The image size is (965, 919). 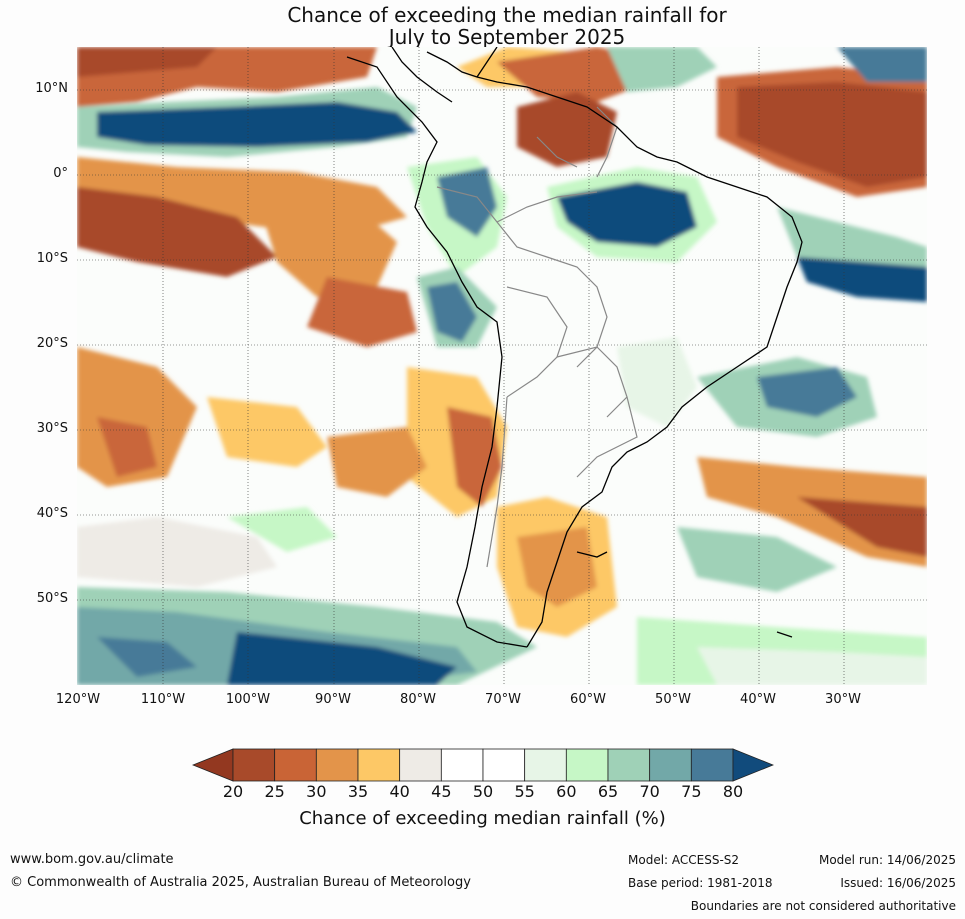 I want to click on lon-label-70w: 70°W, so click(x=503, y=699).